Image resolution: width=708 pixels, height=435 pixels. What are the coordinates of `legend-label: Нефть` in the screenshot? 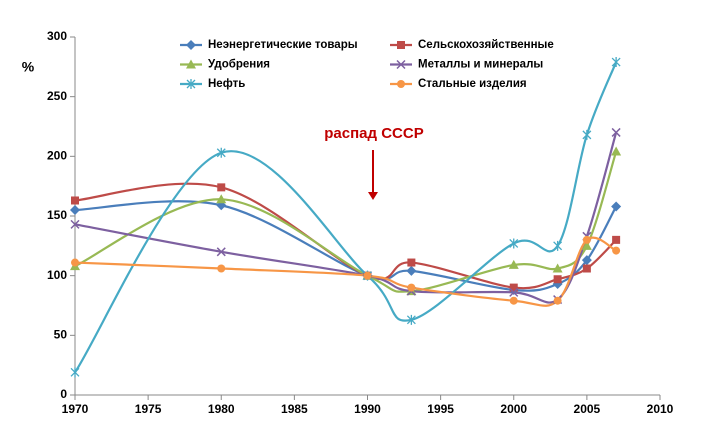 It's located at (226, 84).